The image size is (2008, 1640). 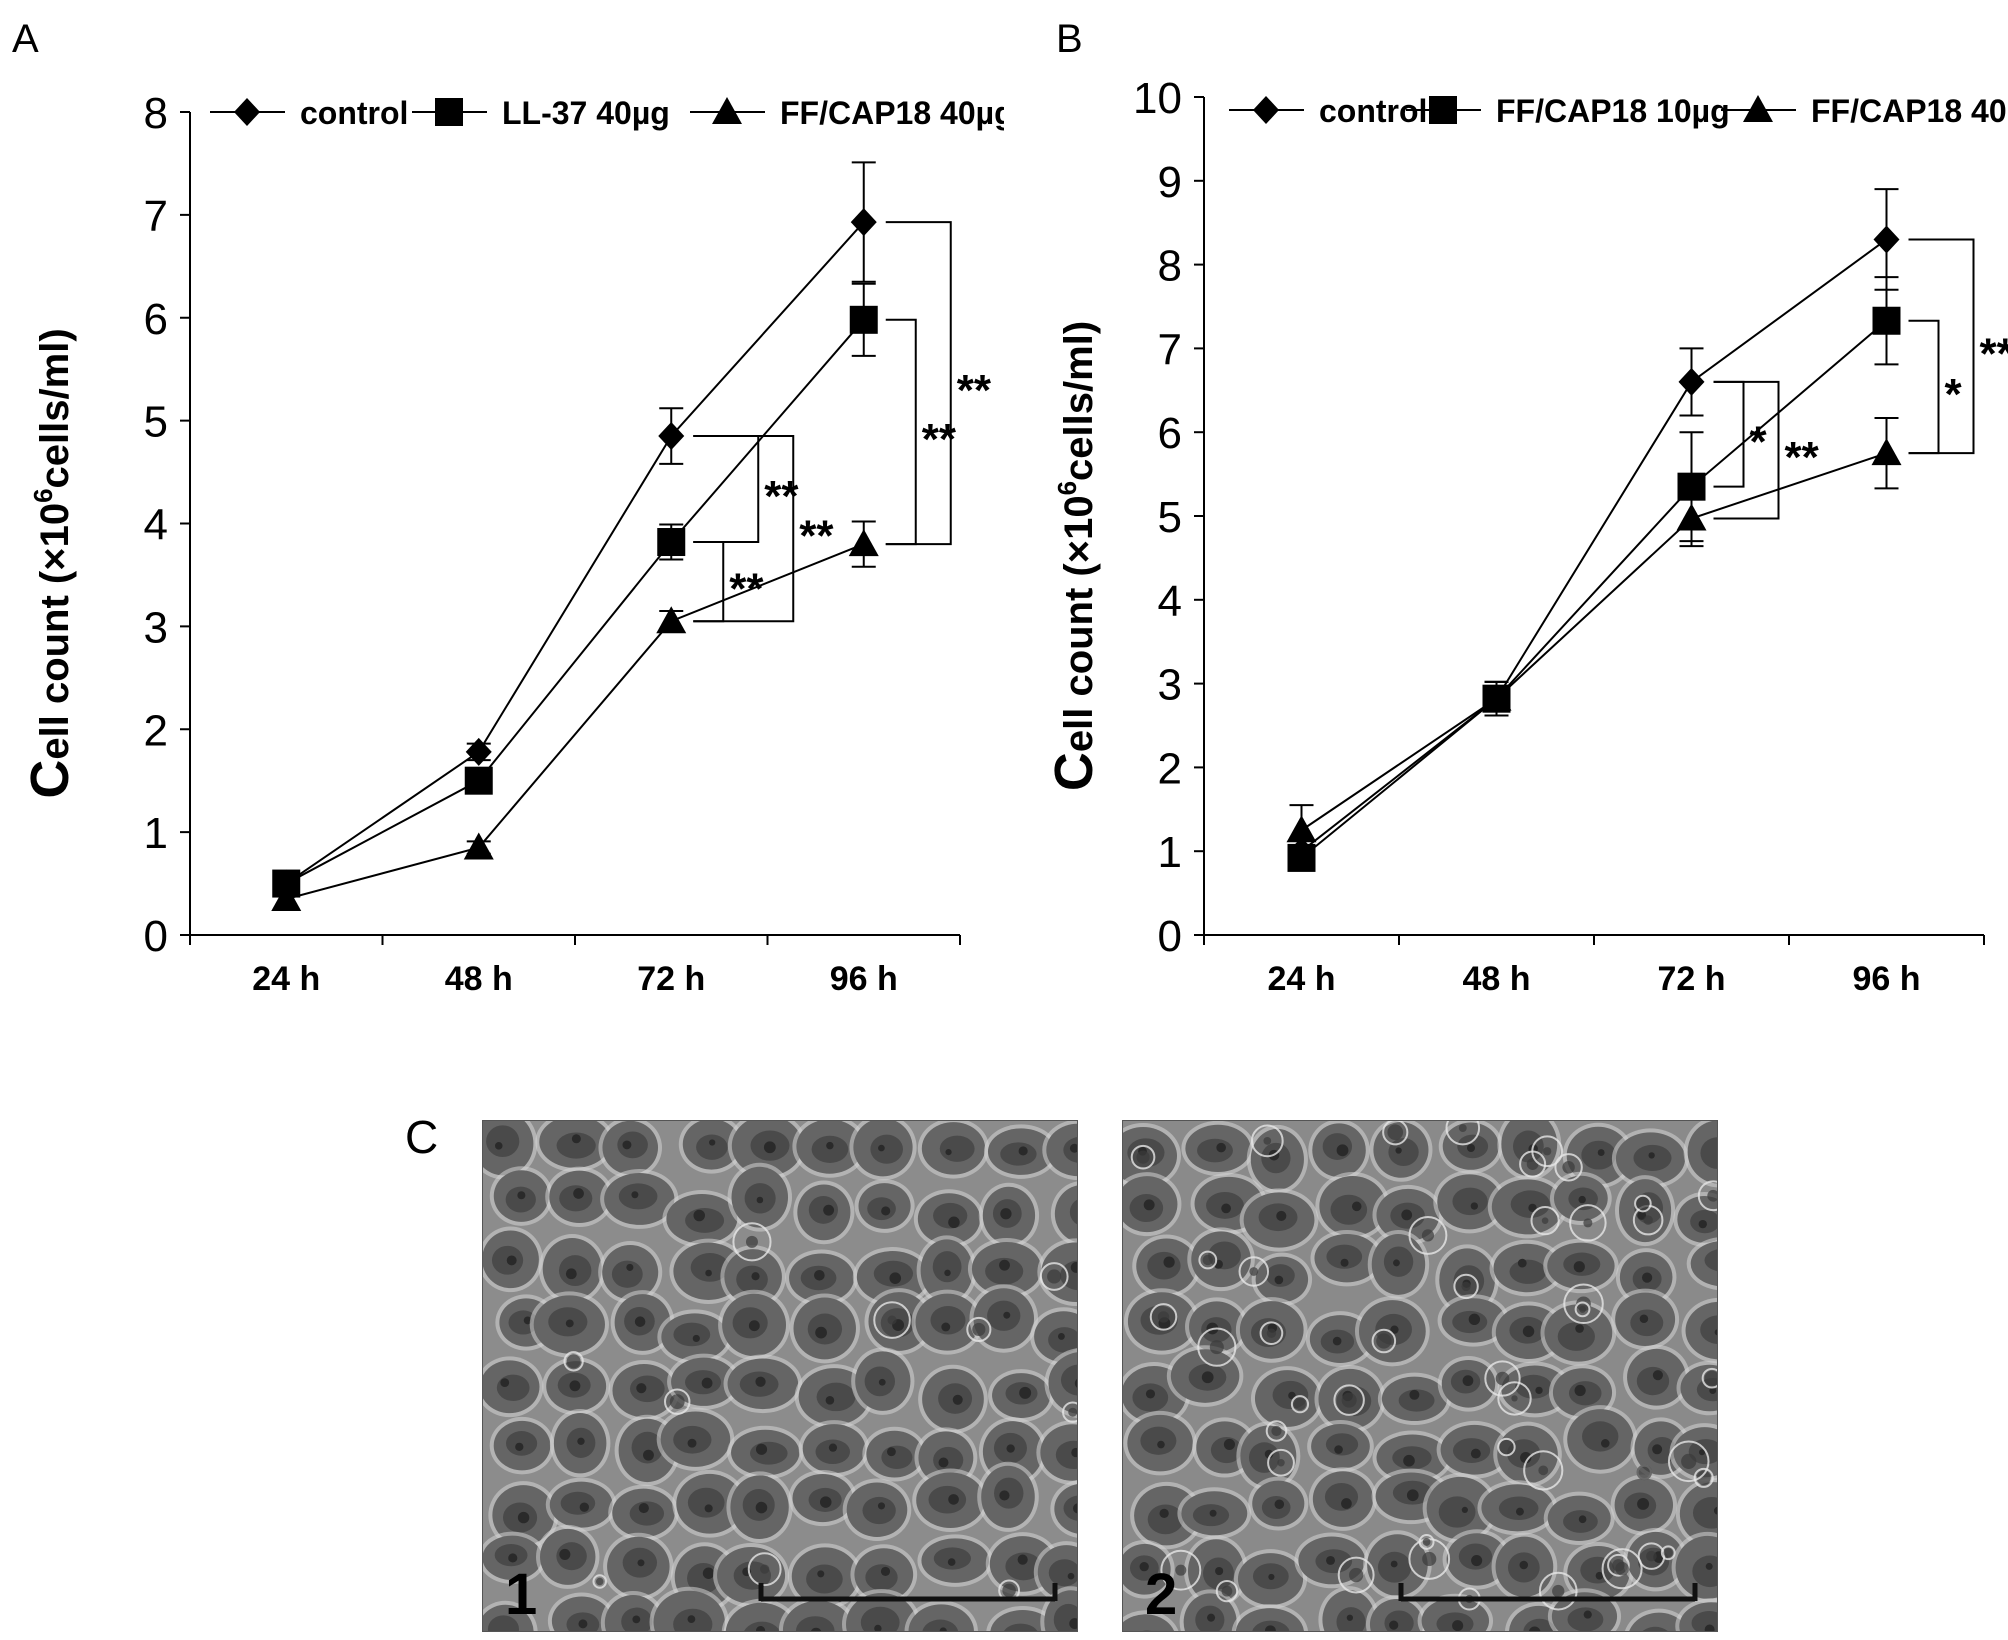 I want to click on panel-label-c: C, so click(x=422, y=1137).